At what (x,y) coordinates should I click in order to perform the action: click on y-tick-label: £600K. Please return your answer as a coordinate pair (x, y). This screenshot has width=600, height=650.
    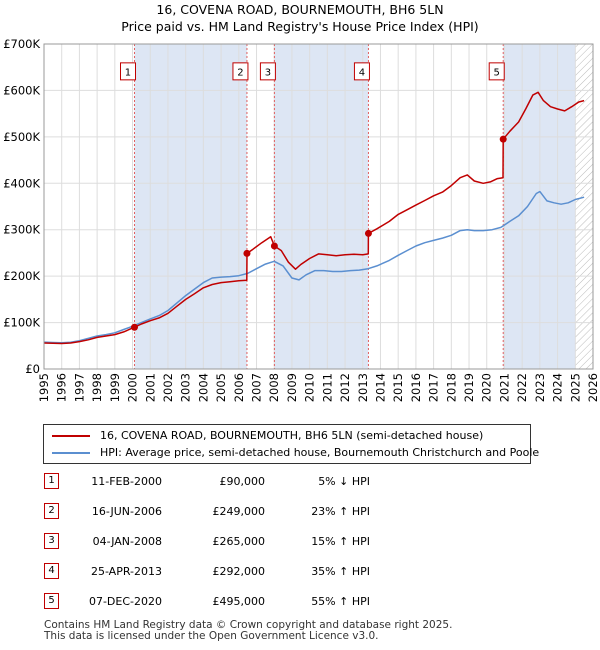
    Looking at the image, I should click on (21, 90).